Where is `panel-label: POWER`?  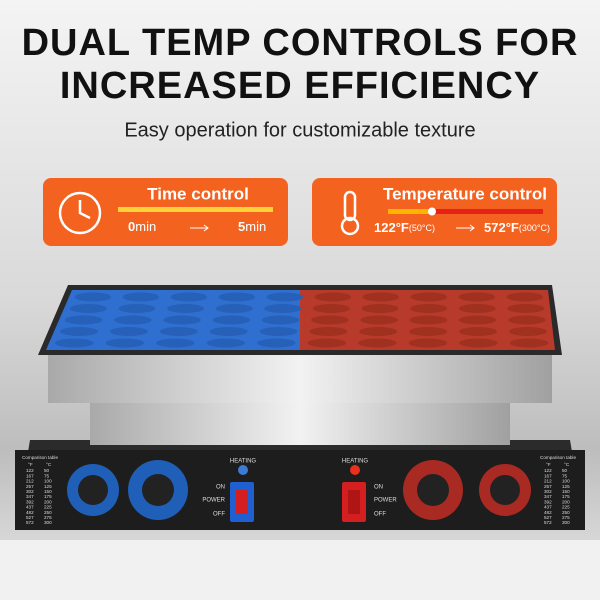
panel-label: POWER is located at coordinates (213, 501).